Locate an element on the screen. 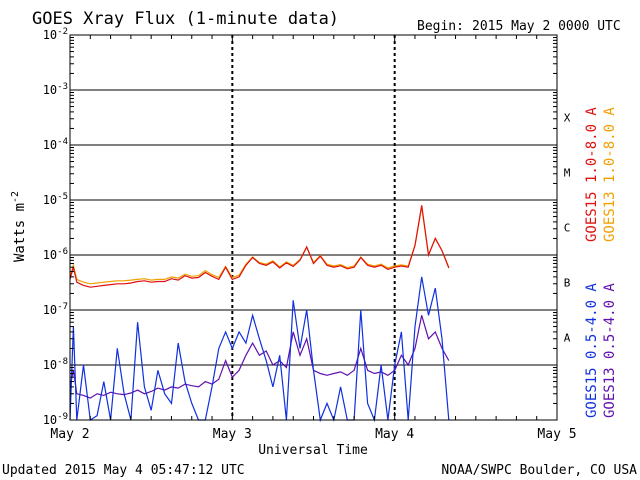 The image size is (640, 480). y-tick-label: 10-7 is located at coordinates (55, 309).